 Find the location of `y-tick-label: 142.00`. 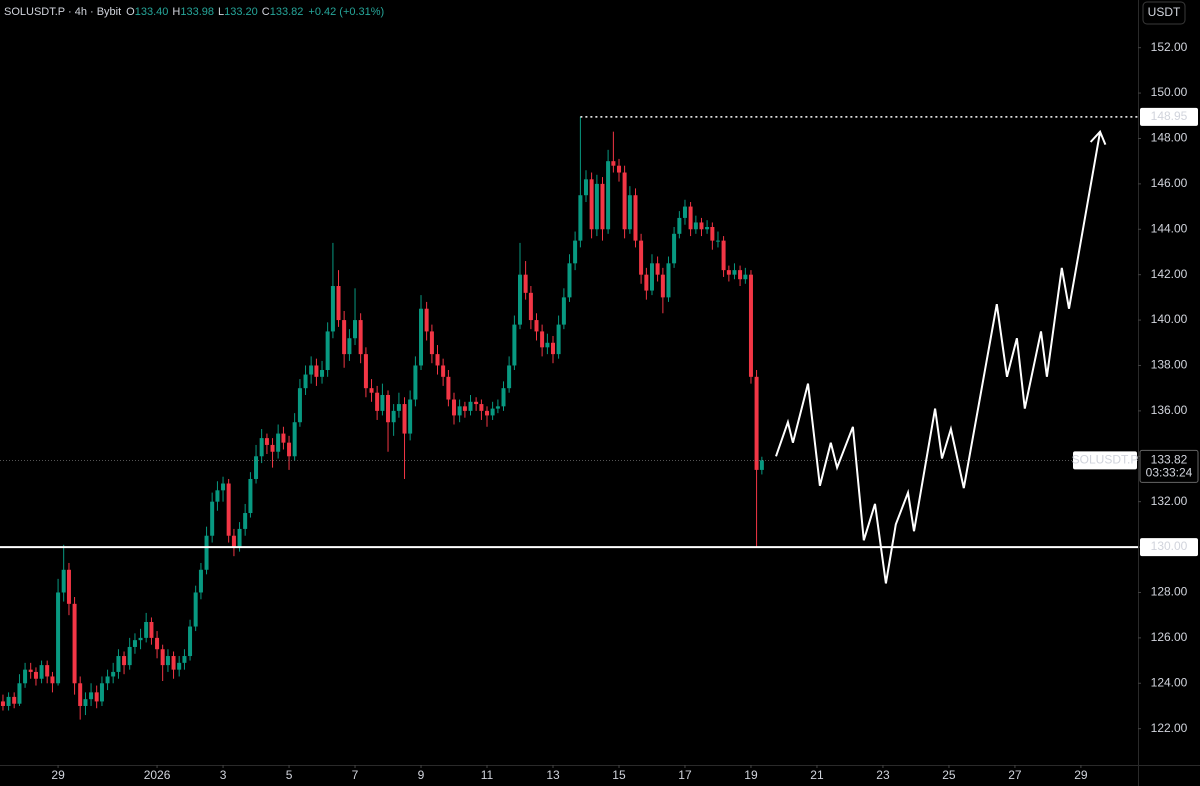

y-tick-label: 142.00 is located at coordinates (1169, 274).